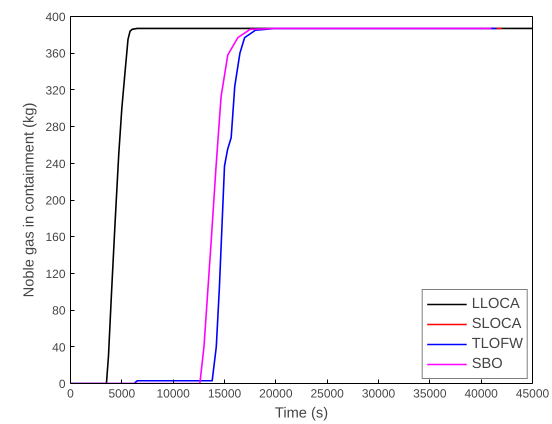 Image resolution: width=552 pixels, height=424 pixels. I want to click on y-tick-label: 40, so click(59, 347).